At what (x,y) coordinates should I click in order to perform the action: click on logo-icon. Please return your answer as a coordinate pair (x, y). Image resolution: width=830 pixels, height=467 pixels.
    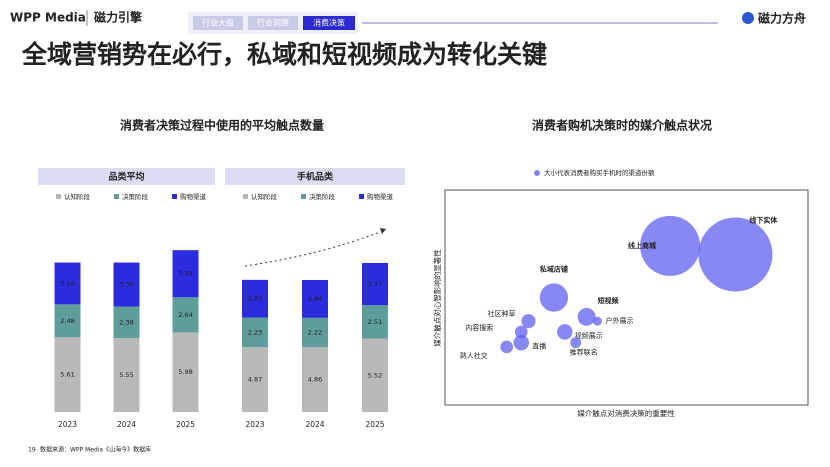
    Looking at the image, I should click on (748, 18).